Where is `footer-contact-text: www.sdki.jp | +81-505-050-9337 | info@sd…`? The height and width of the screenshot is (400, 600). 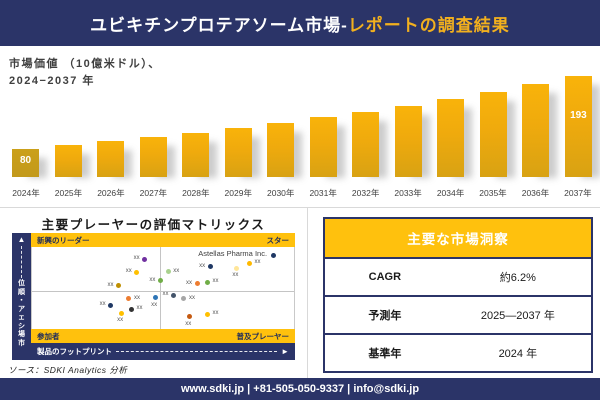 footer-contact-text: www.sdki.jp | +81-505-050-9337 | info@sd… is located at coordinates (300, 389).